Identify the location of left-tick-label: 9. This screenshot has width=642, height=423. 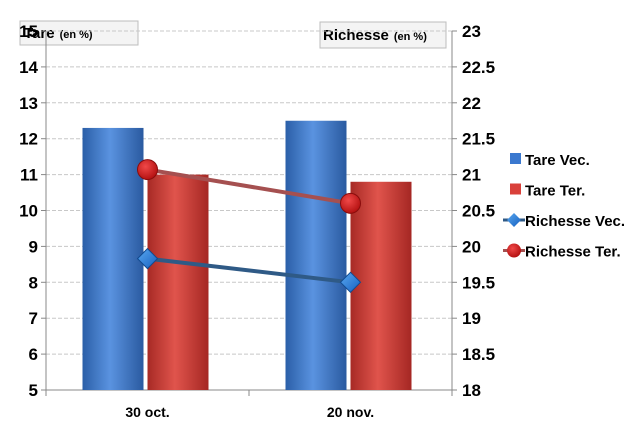
(33, 246).